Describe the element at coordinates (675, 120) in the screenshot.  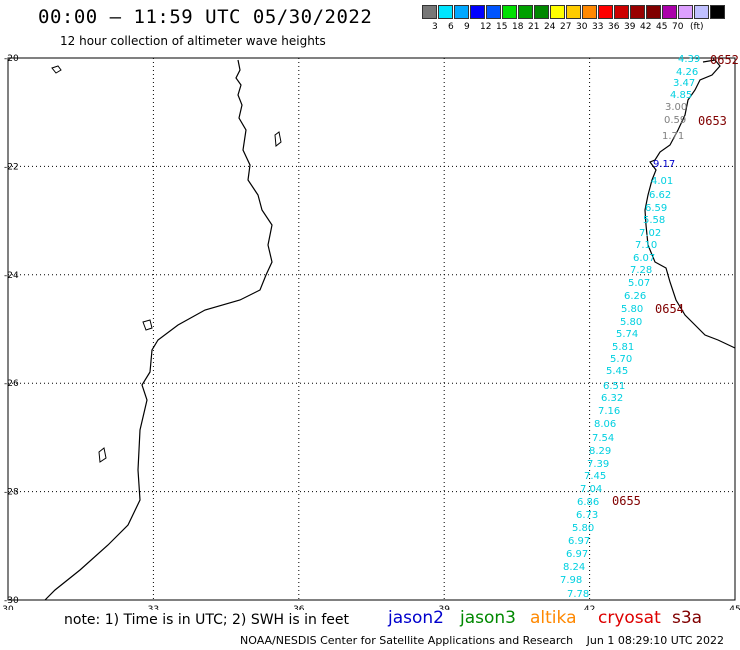
I see `swh-value: 0.59` at that location.